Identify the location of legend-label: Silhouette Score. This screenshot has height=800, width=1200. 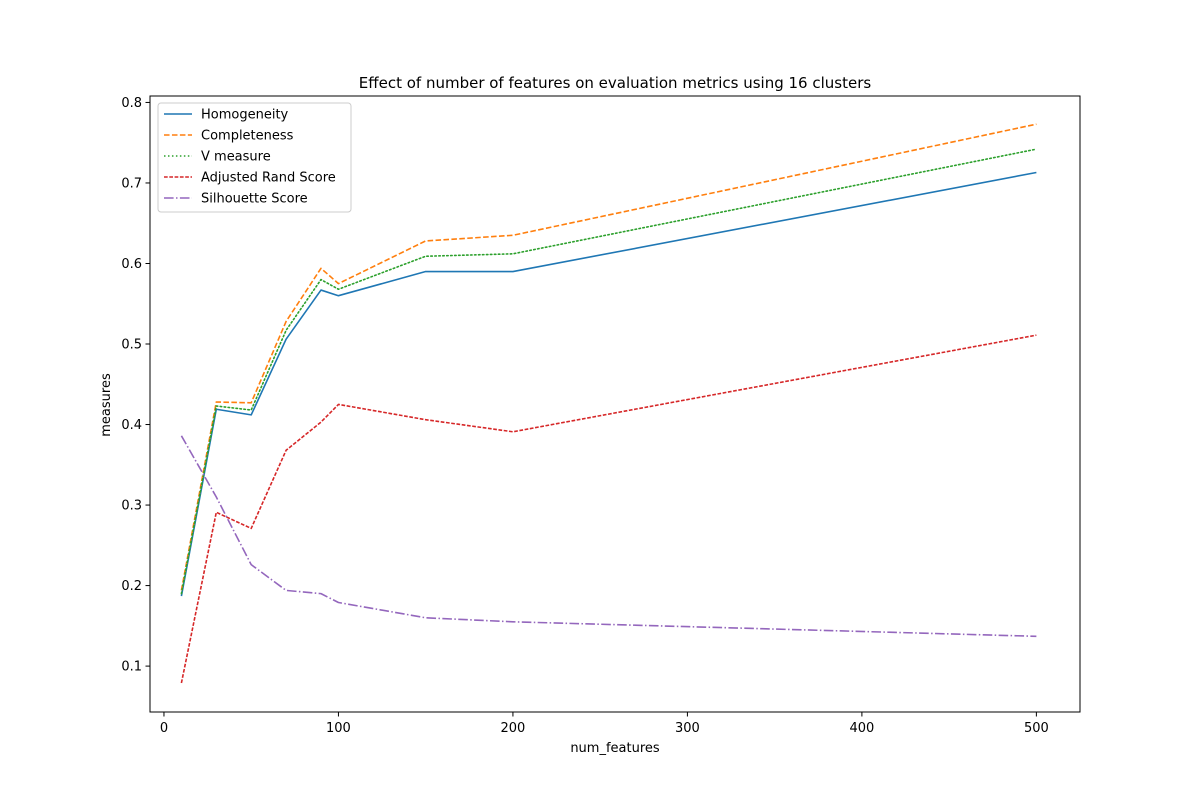
(254, 199).